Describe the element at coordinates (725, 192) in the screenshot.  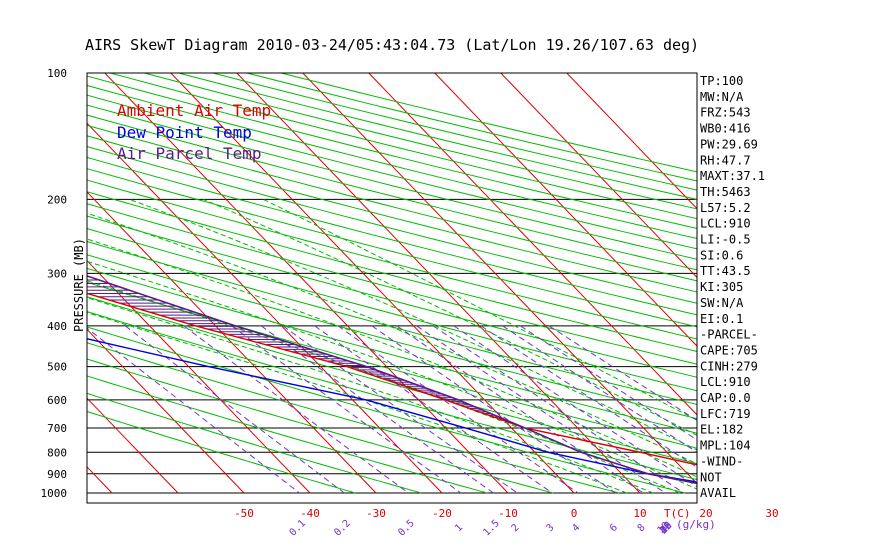
I see `index-label: TH:5463` at that location.